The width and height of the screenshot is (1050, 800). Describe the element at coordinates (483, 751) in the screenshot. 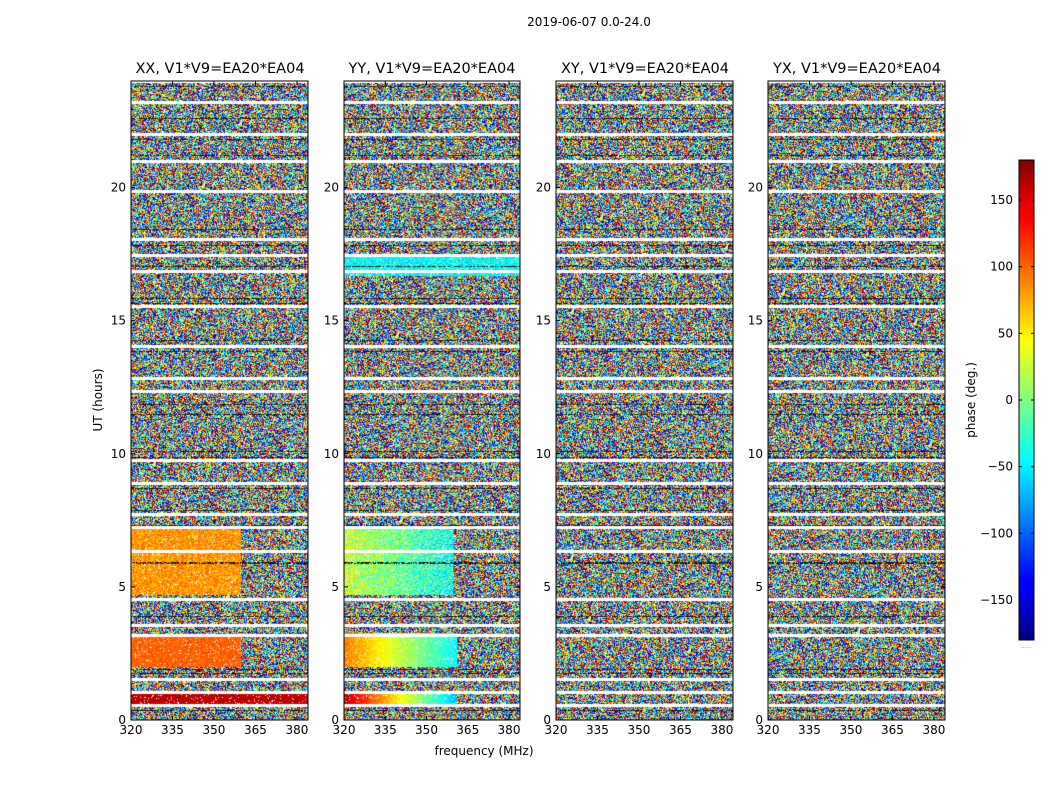

I see `x-axis-label: frequency (MHz)` at that location.